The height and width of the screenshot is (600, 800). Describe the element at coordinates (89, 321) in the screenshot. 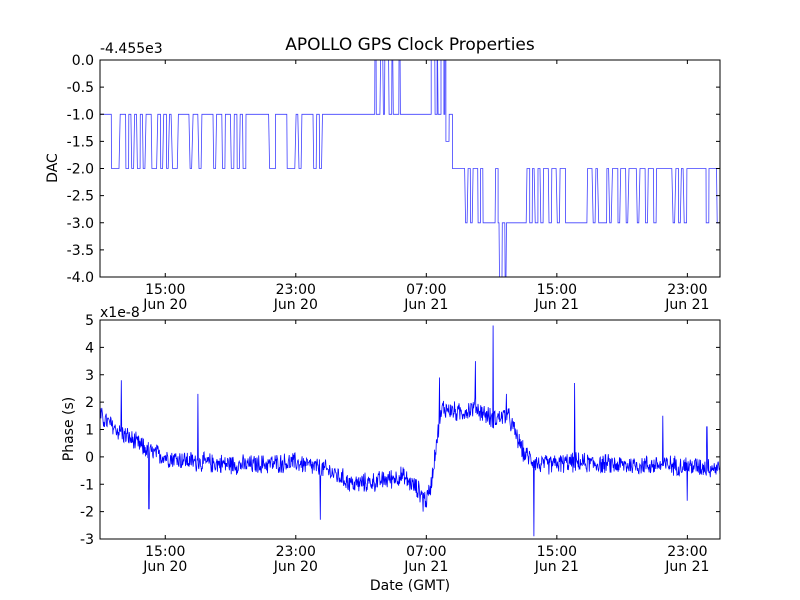

I see `y-tick-label: 5` at that location.